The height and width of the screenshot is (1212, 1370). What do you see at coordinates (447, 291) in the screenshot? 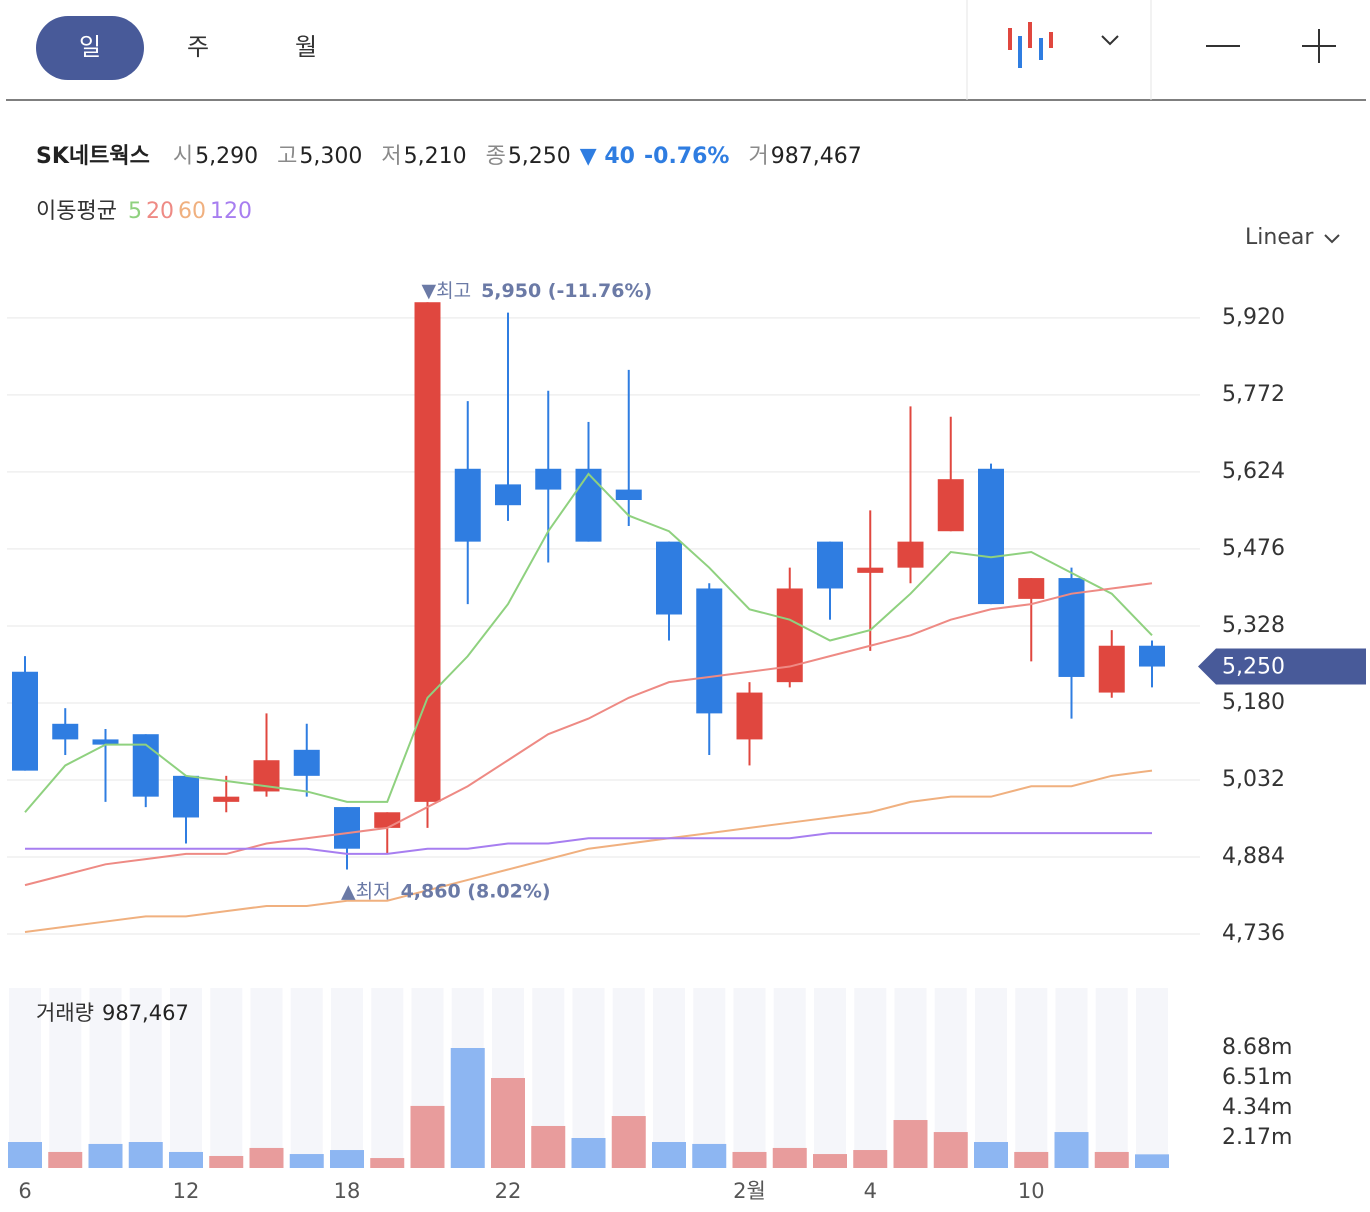
I see `annotation-text: ▼최고` at bounding box center [447, 291].